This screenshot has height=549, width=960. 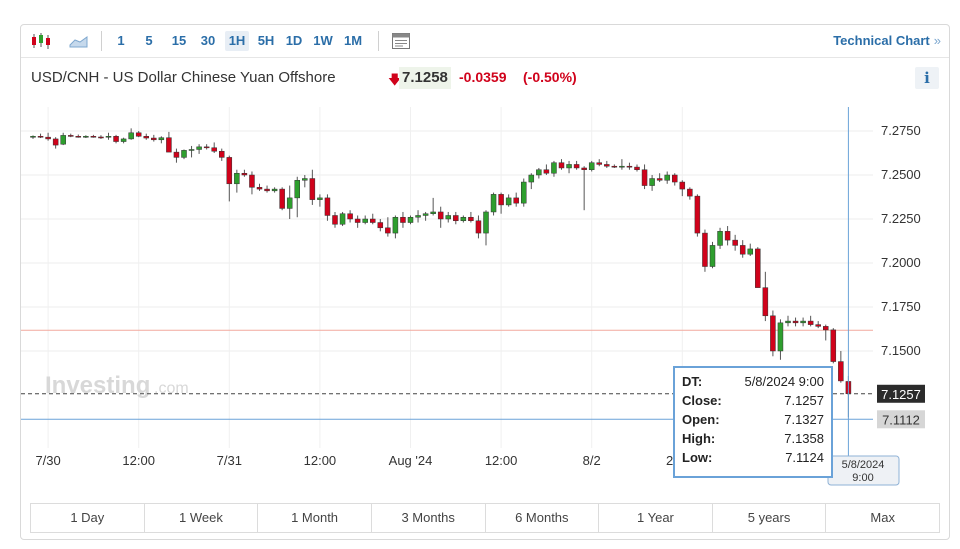 What do you see at coordinates (323, 40) in the screenshot?
I see `interval-1w: 1W` at bounding box center [323, 40].